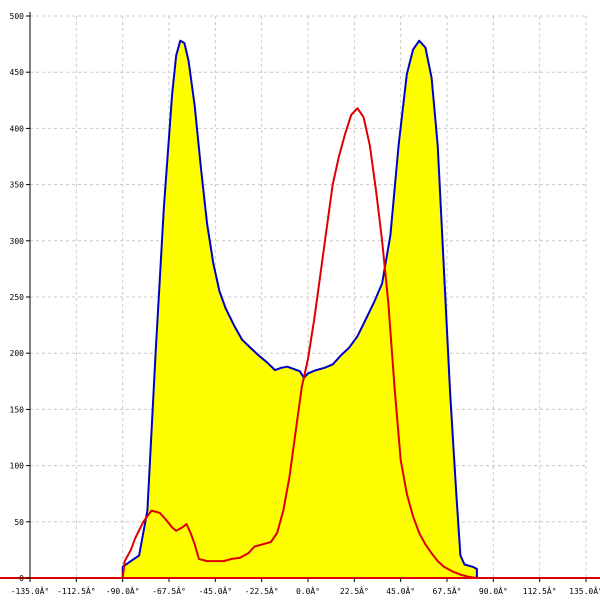  What do you see at coordinates (262, 590) in the screenshot?
I see `x-tick-label: -22.5Â°` at bounding box center [262, 590].